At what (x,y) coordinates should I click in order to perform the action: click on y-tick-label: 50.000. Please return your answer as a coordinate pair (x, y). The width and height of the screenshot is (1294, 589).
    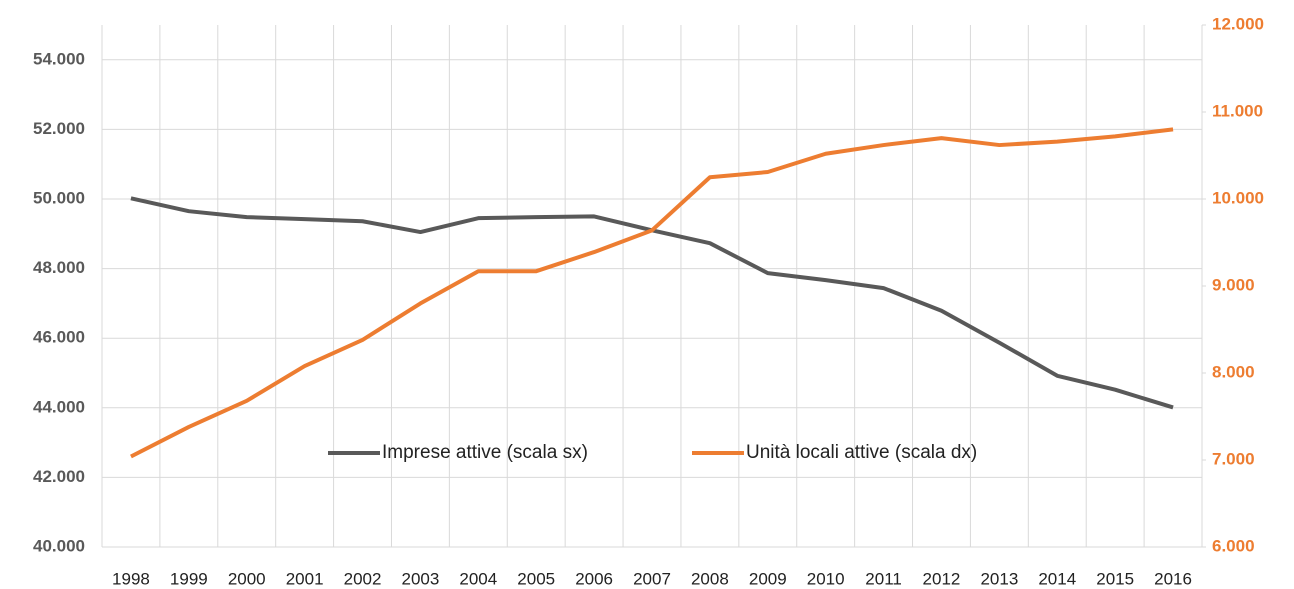
    Looking at the image, I should click on (59, 197).